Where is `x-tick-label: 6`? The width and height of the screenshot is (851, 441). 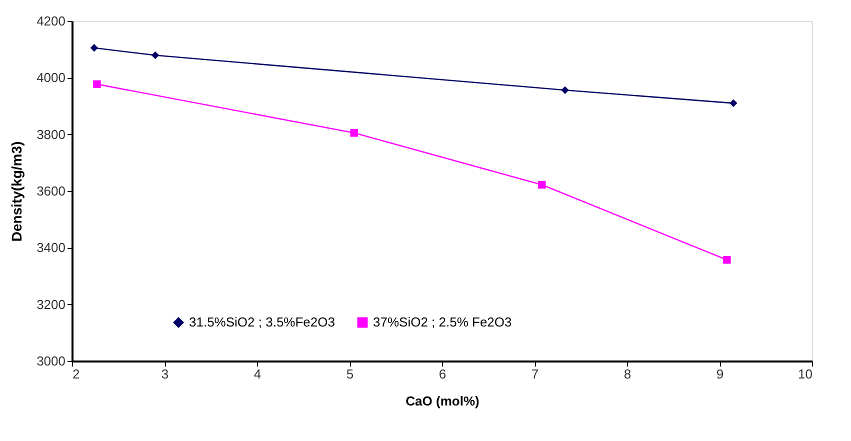 x-tick-label: 6 is located at coordinates (442, 374).